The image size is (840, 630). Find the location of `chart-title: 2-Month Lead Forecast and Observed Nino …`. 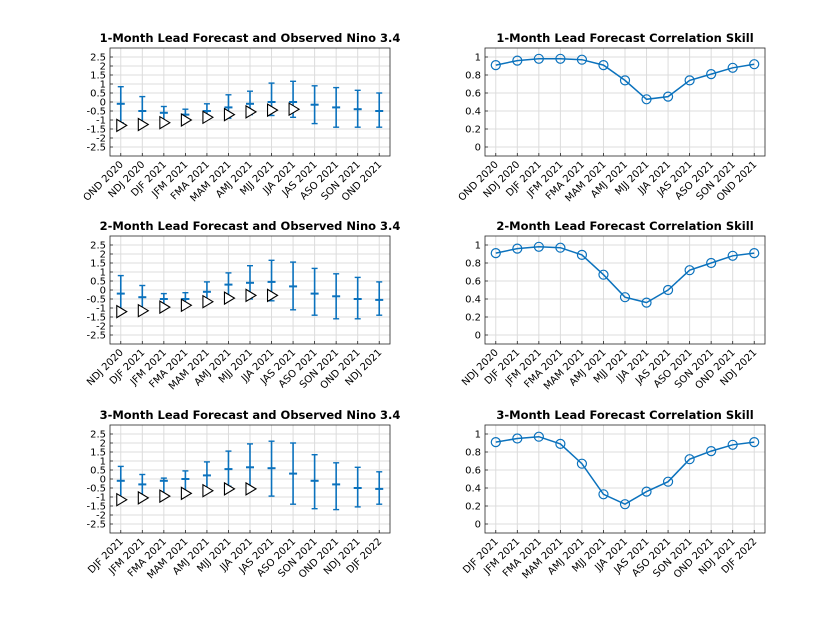

chart-title: 2-Month Lead Forecast and Observed Nino … is located at coordinates (250, 226).